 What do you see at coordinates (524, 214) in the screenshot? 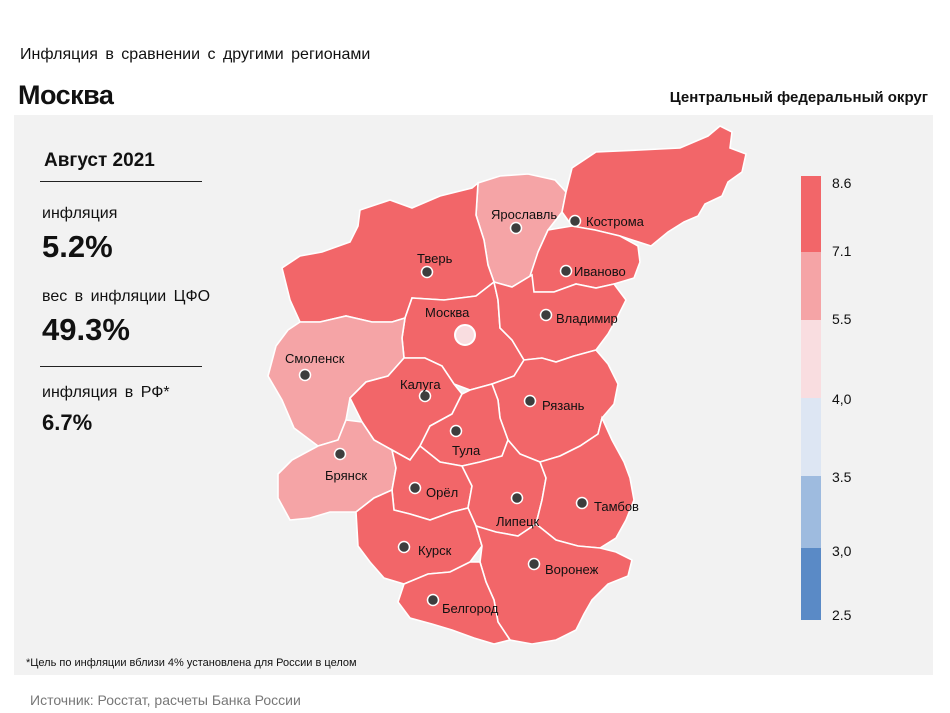
I see `city-label: Ярославль` at bounding box center [524, 214].